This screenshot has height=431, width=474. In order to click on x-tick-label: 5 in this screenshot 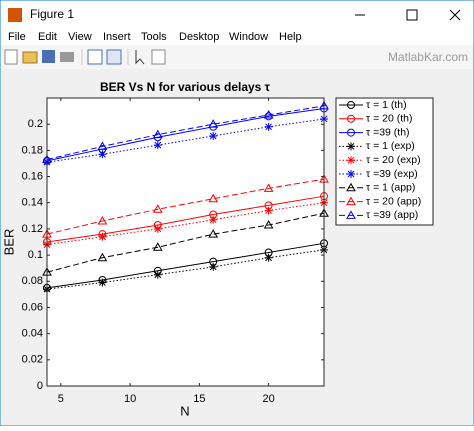, I will do `click(61, 399)`.